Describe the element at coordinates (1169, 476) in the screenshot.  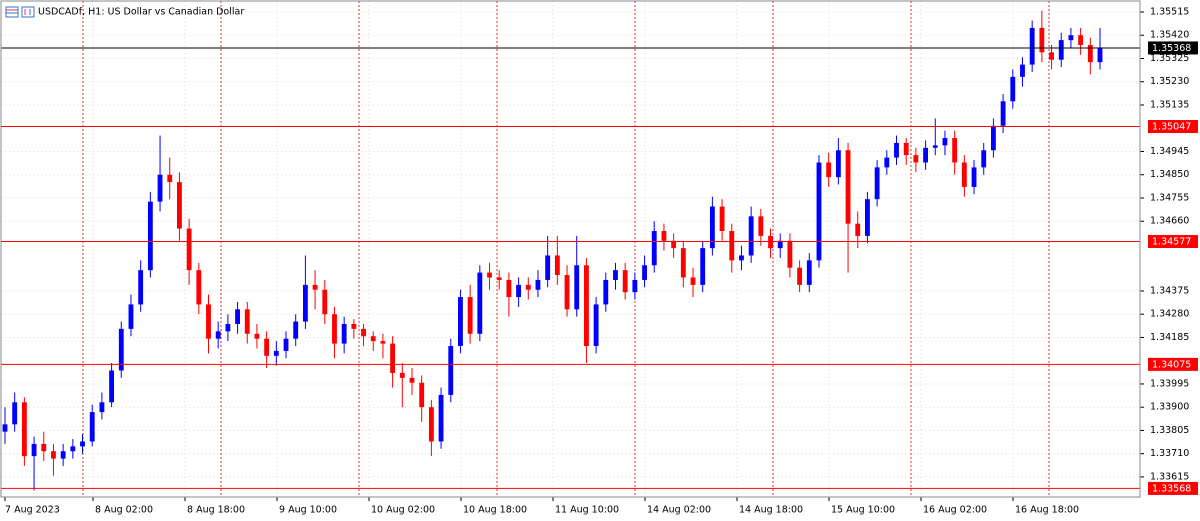
I see `y-tick-label: 1.33615` at that location.